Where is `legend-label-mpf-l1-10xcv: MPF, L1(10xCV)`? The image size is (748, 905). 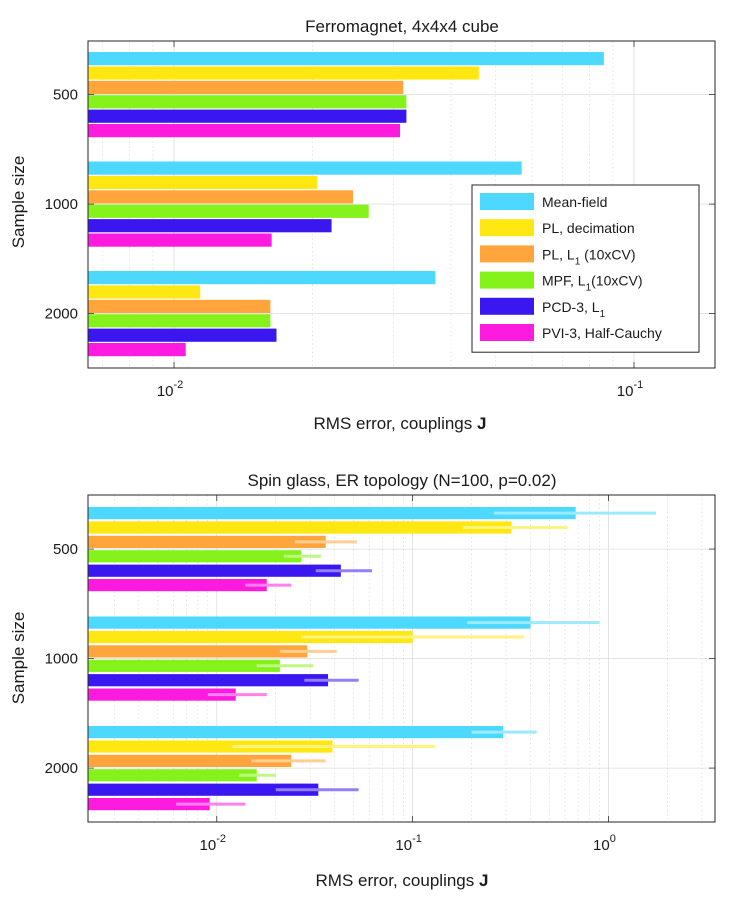
legend-label-mpf-l1-10xcv: MPF, L1(10xCV) is located at coordinates (592, 283).